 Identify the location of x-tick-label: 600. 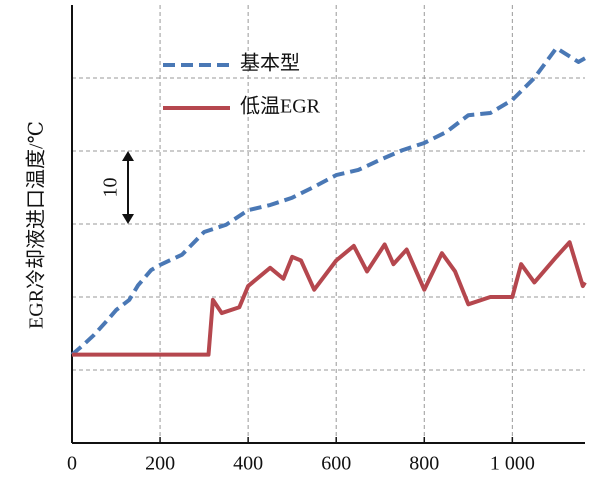
(336, 464).